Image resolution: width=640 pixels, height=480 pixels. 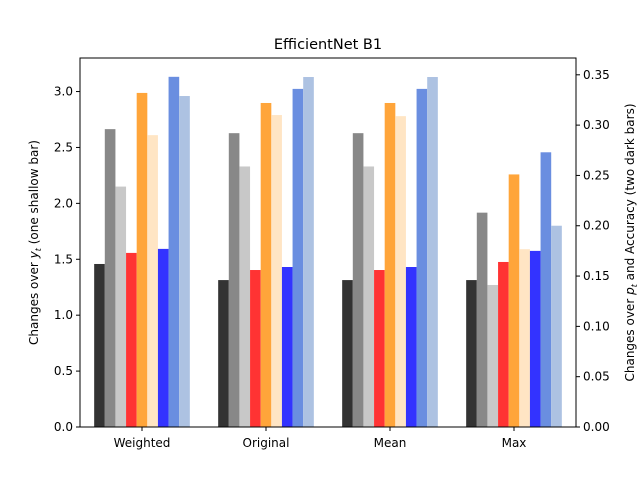 I want to click on right-tick-label: 0.10, so click(x=596, y=326).